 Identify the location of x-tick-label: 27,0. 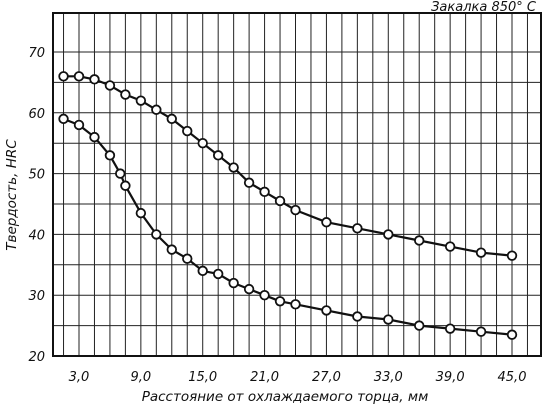
(326, 377).